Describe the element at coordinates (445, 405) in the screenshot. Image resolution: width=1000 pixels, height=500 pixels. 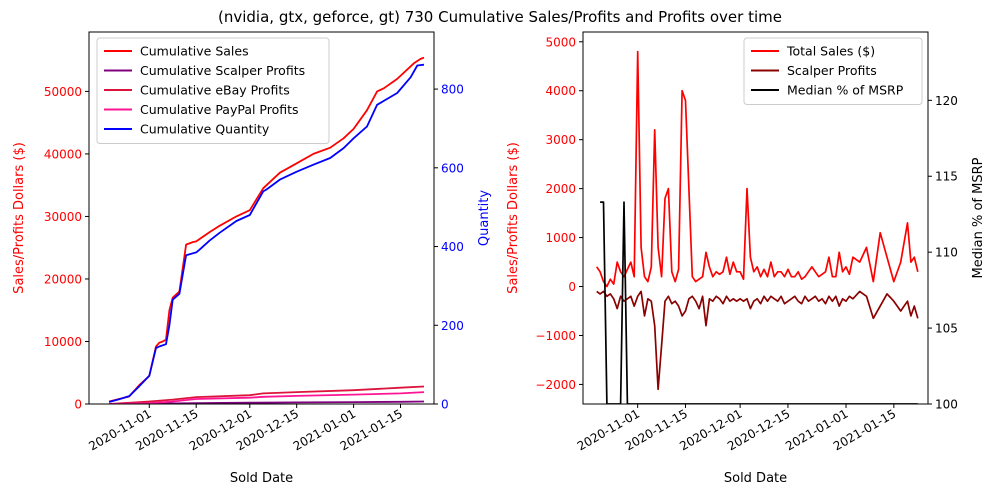
I see `y2-tick-label: 0` at that location.